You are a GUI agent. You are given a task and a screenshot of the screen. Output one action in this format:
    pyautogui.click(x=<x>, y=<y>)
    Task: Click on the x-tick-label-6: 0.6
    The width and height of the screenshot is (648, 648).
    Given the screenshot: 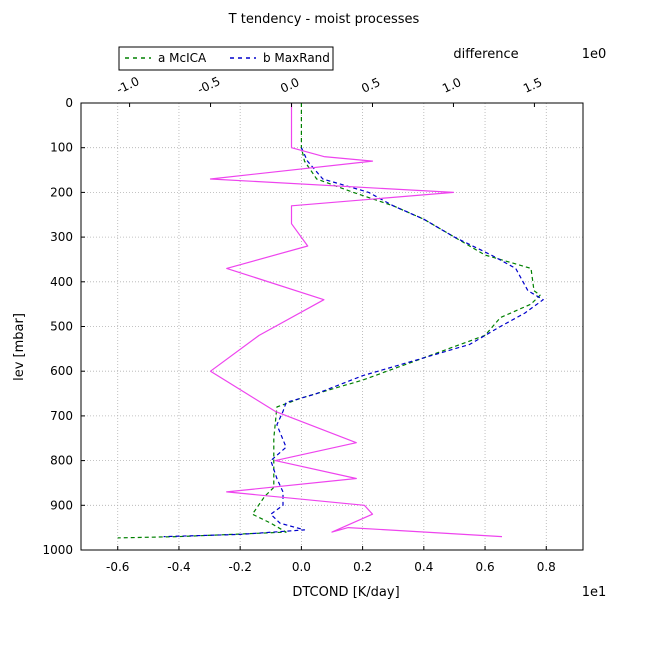 What is the action you would take?
    pyautogui.click(x=485, y=567)
    